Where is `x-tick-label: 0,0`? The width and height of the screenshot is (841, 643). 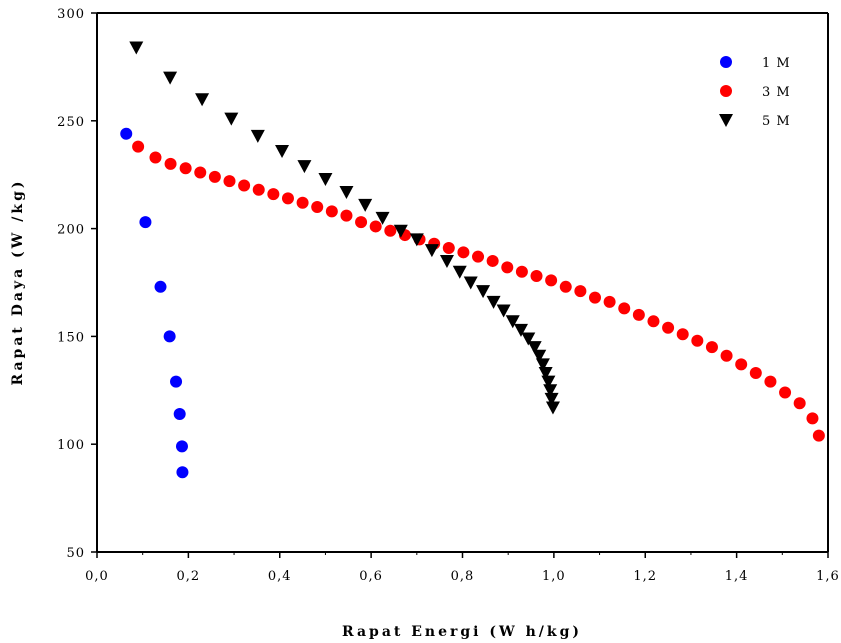 x-tick-label: 0,0 is located at coordinates (97, 576).